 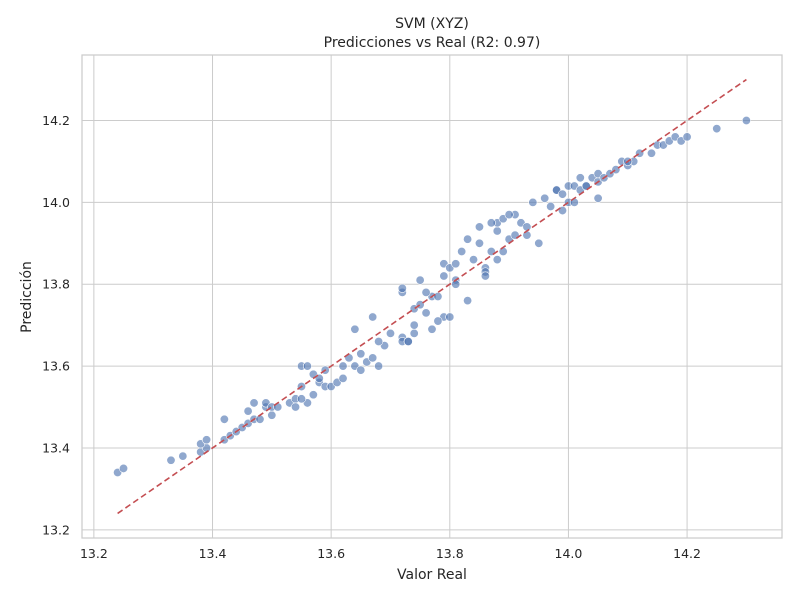 I want to click on x-tick-label: 13.2, so click(x=94, y=553).